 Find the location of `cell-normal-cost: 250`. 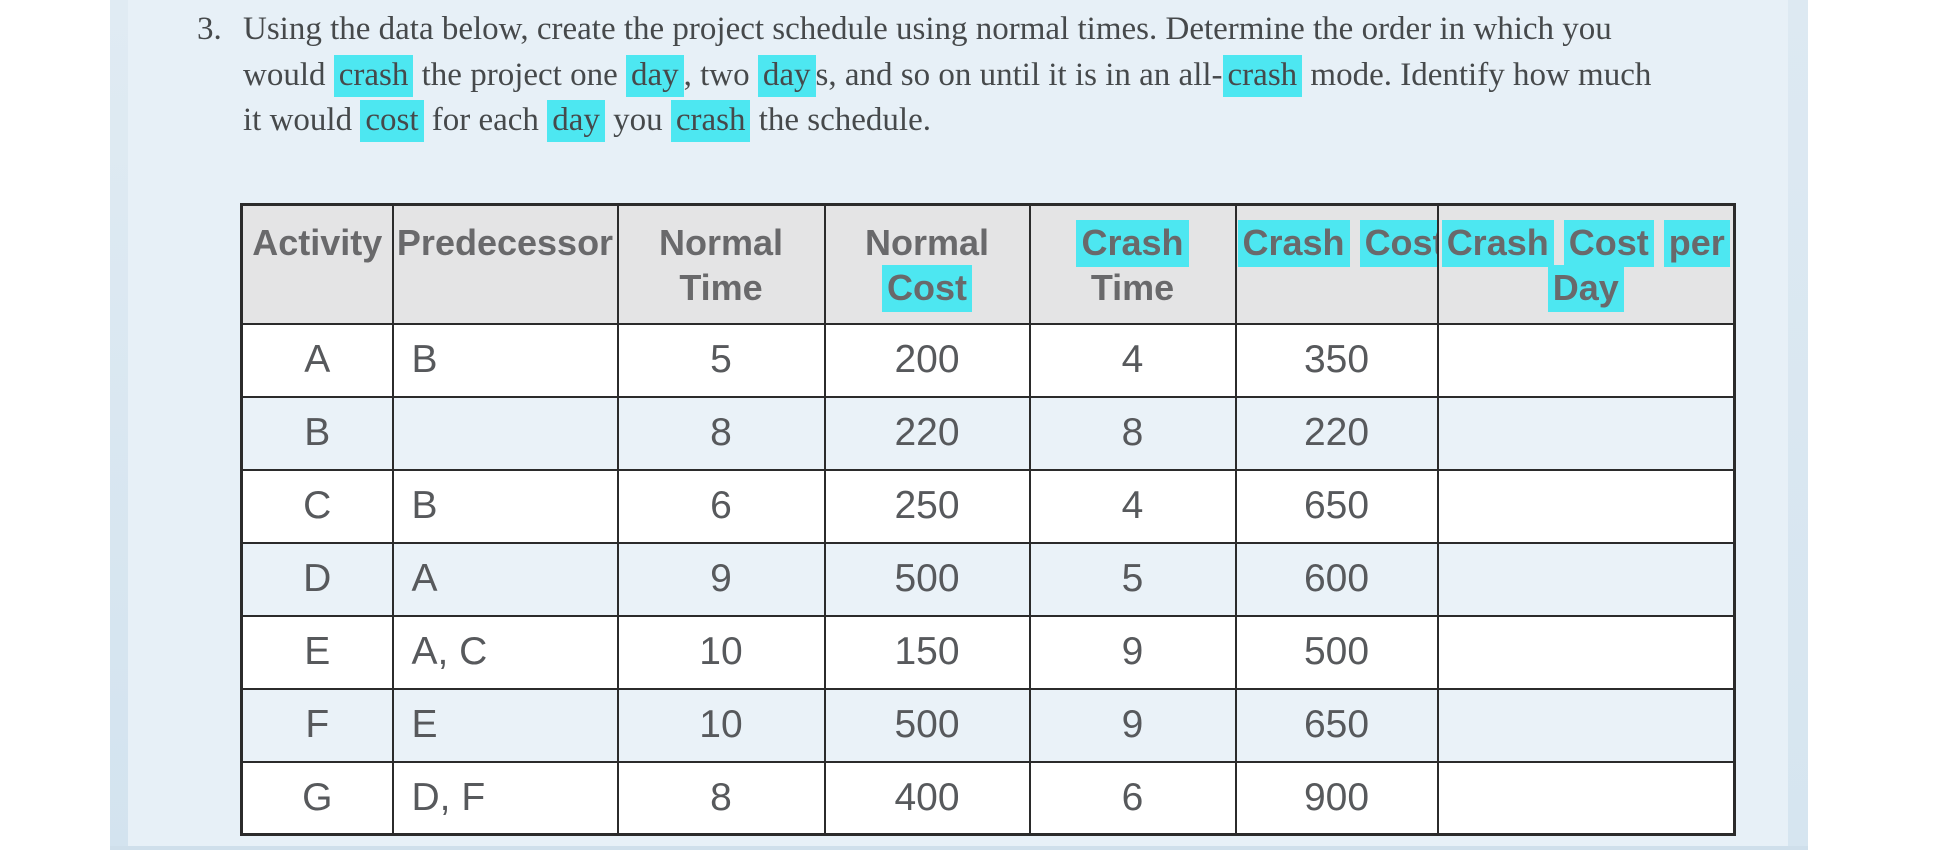

cell-normal-cost: 250 is located at coordinates (927, 506).